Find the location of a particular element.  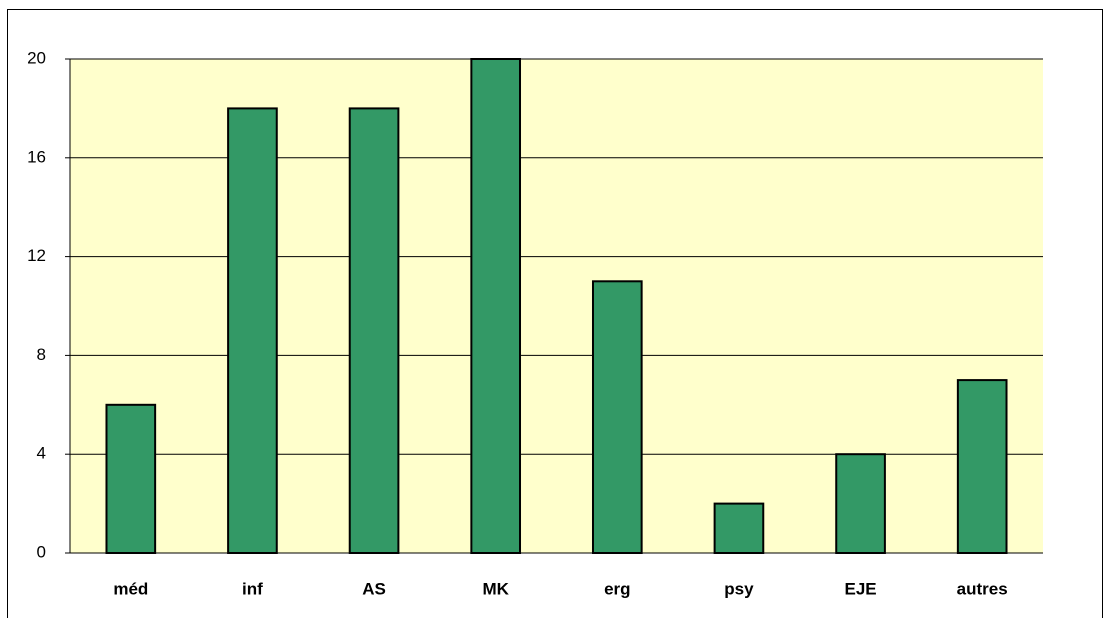

y-tick-label: 4 is located at coordinates (41, 453).